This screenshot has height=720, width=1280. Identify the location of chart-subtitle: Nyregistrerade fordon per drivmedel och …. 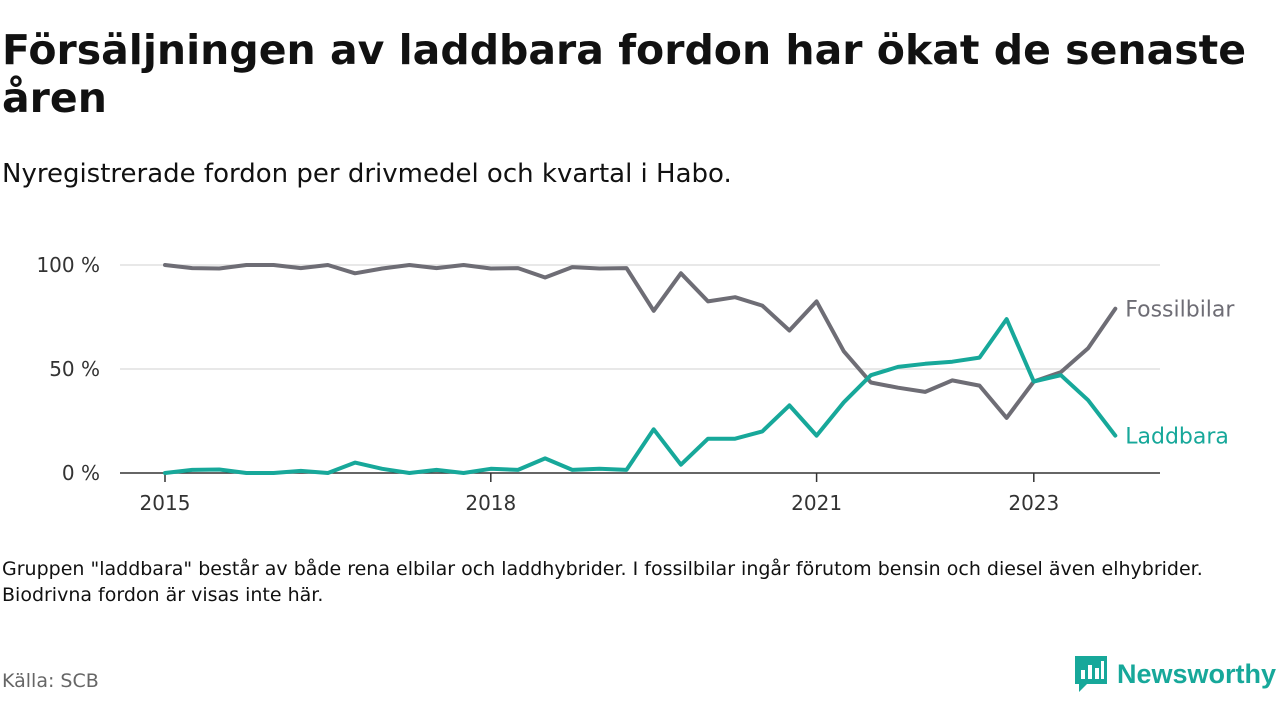
(367, 174).